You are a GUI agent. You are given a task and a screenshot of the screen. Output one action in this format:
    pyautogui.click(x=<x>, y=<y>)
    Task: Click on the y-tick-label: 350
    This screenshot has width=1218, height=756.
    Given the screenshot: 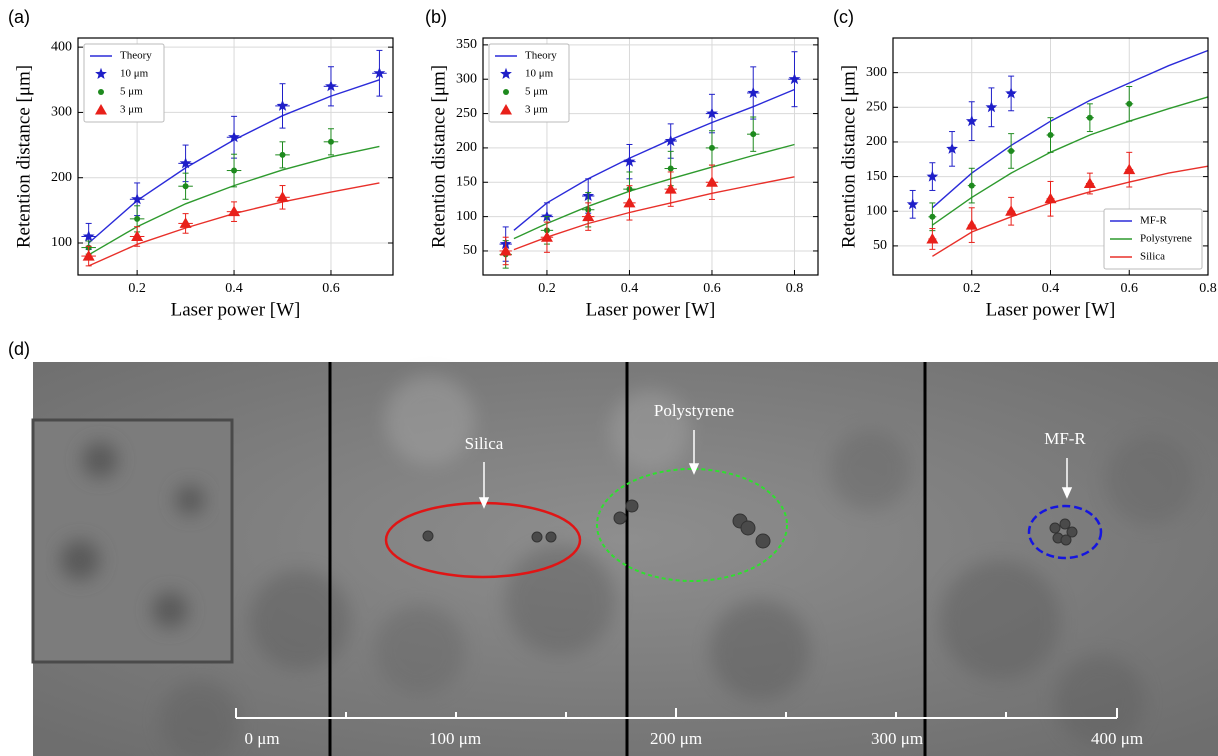 What is the action you would take?
    pyautogui.click(x=466, y=44)
    